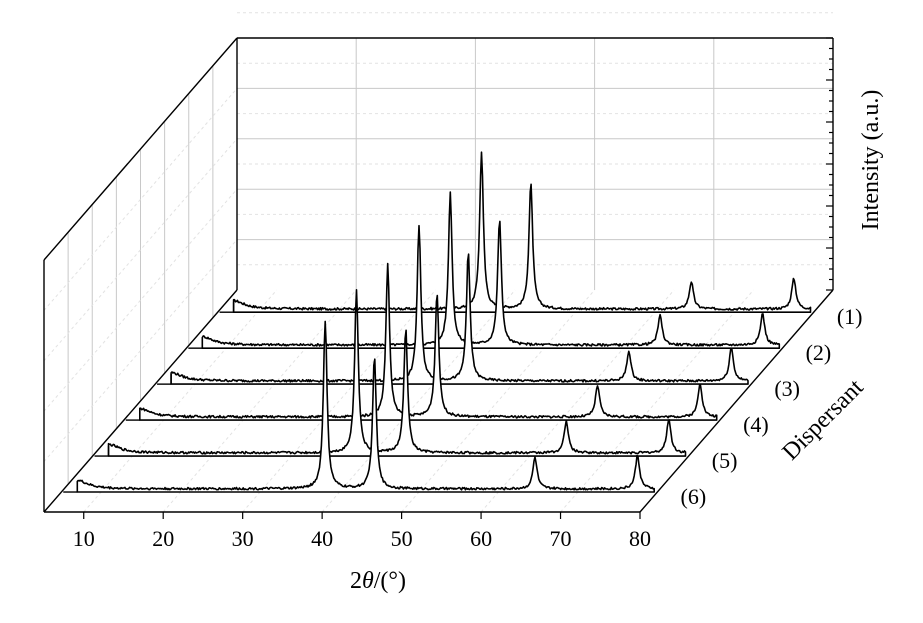 This screenshot has width=923, height=623. Describe the element at coordinates (322, 538) in the screenshot. I see `x-tick-label: 40` at that location.